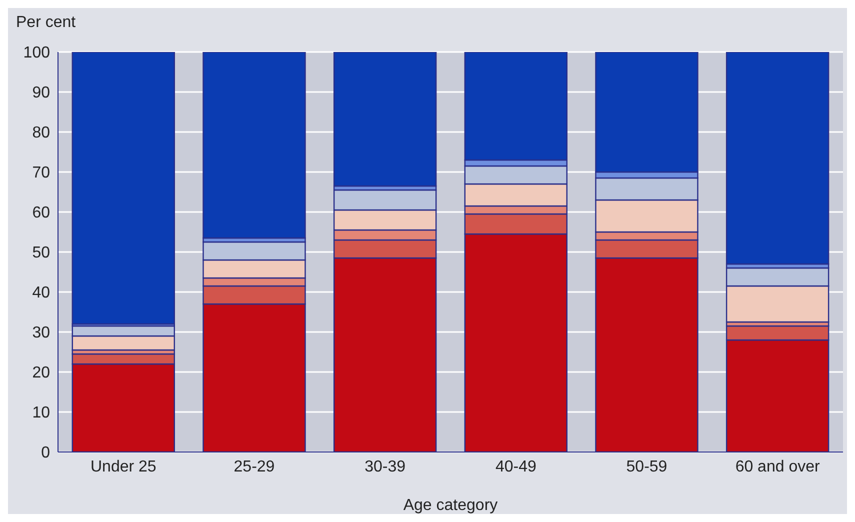  What do you see at coordinates (46, 23) in the screenshot?
I see `y-axis-title: Per cent` at bounding box center [46, 23].